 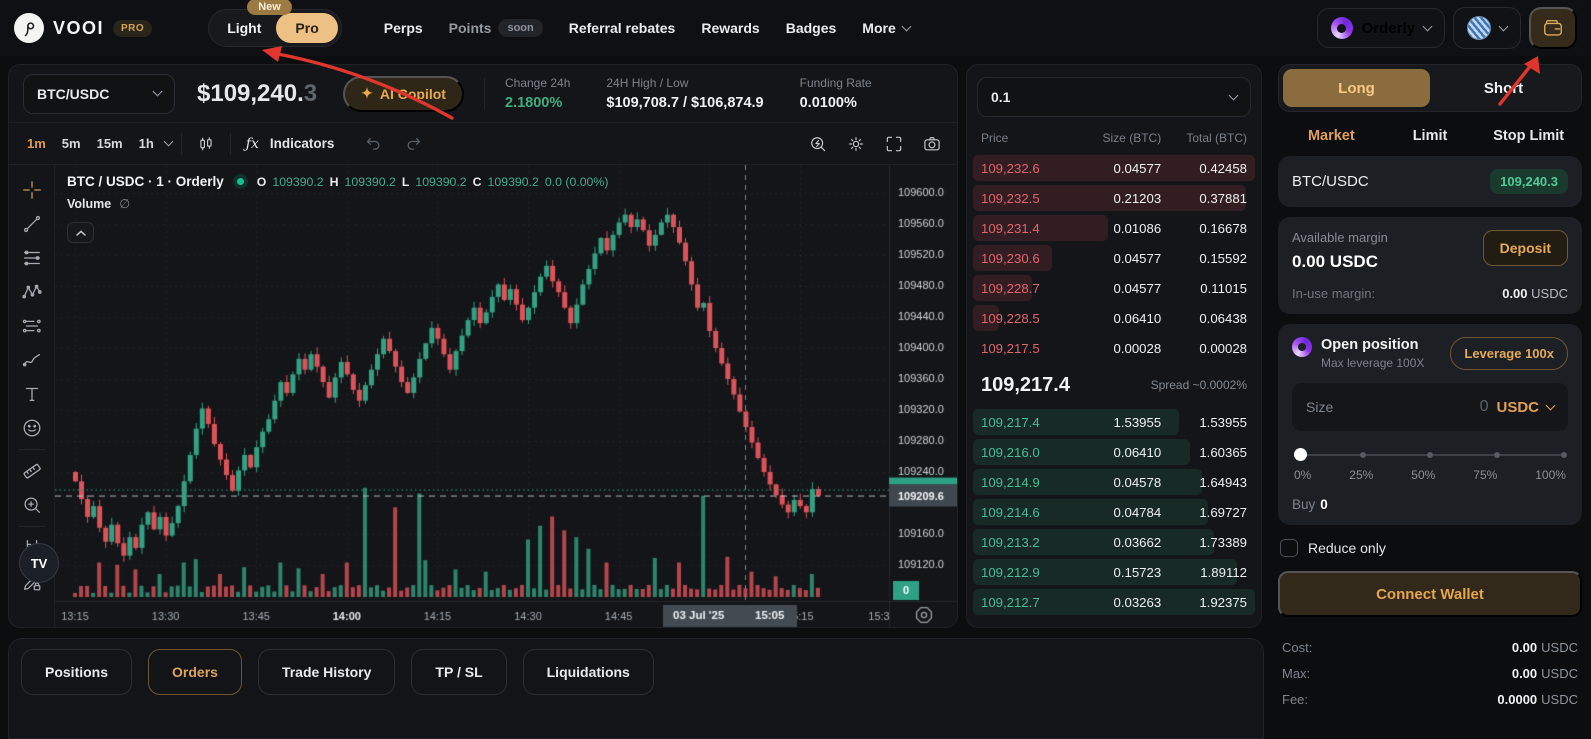 I want to click on settings-button, so click(x=856, y=144).